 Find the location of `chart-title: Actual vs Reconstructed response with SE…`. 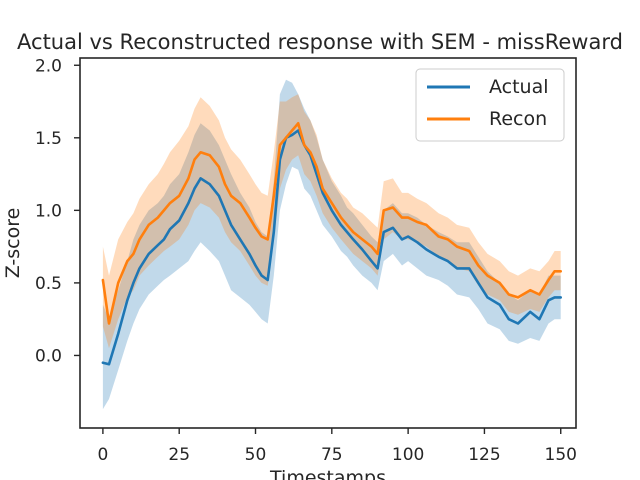

chart-title: Actual vs Reconstructed response with SE… is located at coordinates (320, 42).